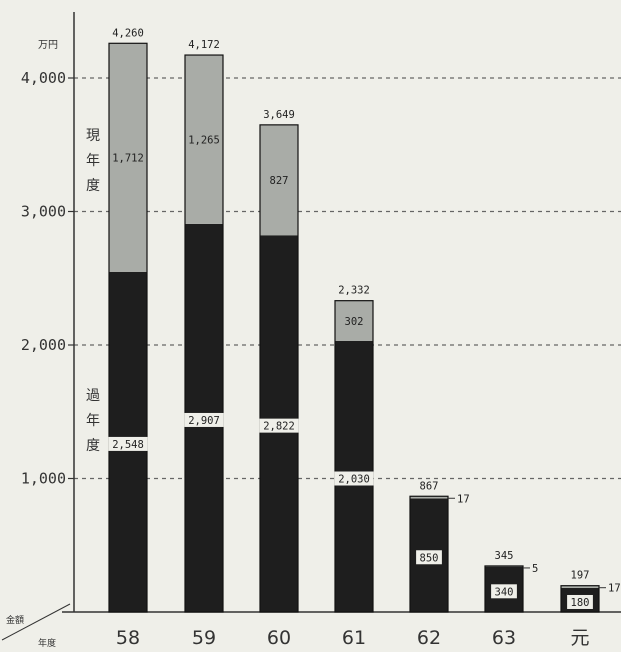  I want to click on category-label-3: 61, so click(354, 638).